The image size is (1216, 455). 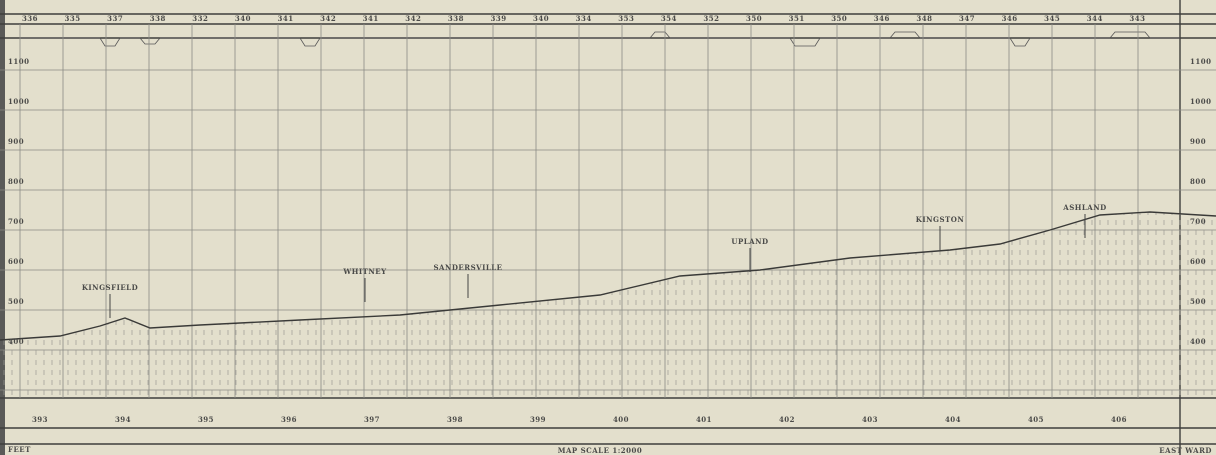 I want to click on milepost: 343, so click(x=1137, y=18).